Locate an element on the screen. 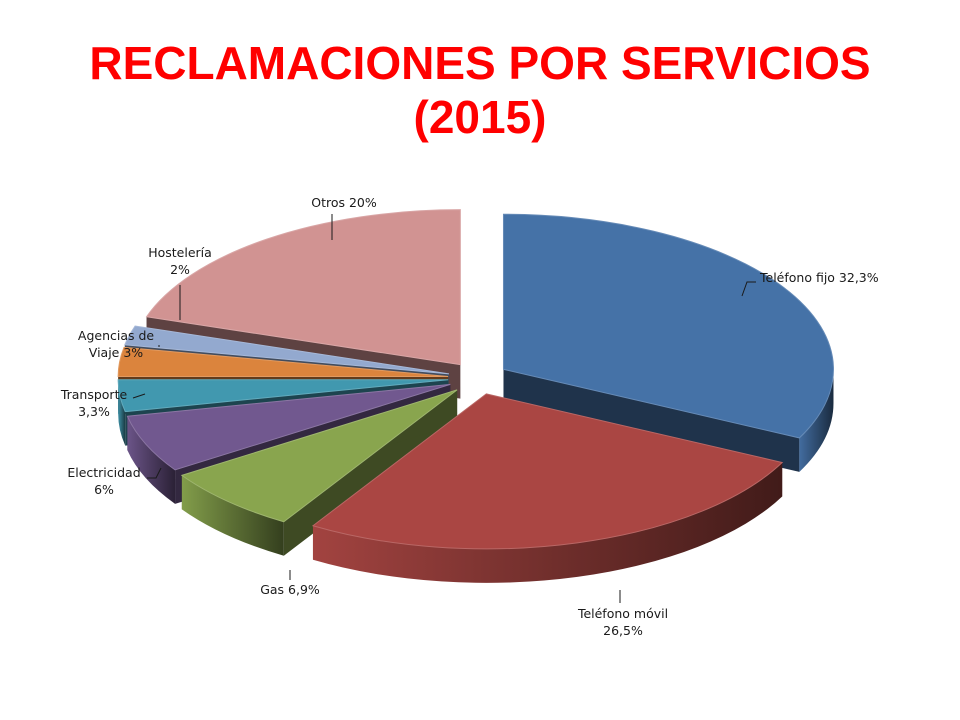 Image resolution: width=960 pixels, height=720 pixels. slice-label-line: Hostelería is located at coordinates (180, 252).